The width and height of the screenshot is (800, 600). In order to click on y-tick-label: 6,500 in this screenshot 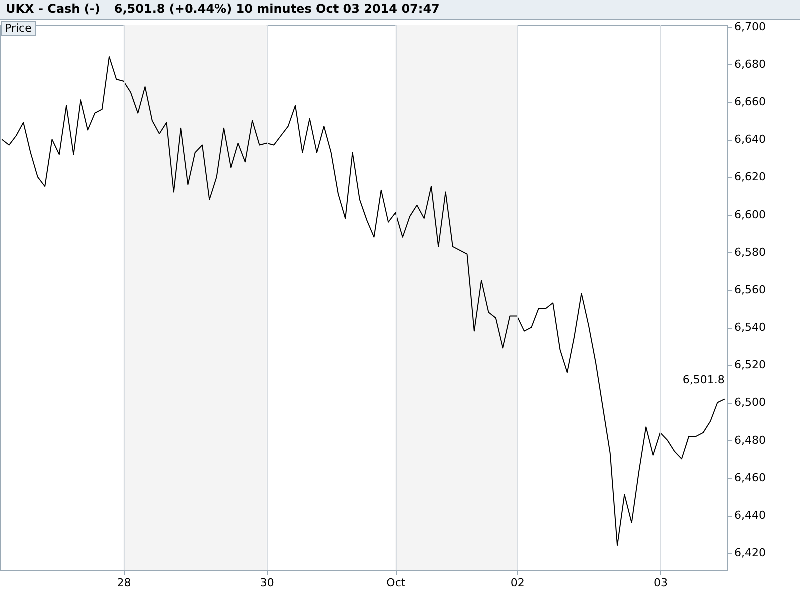, I will do `click(750, 403)`.